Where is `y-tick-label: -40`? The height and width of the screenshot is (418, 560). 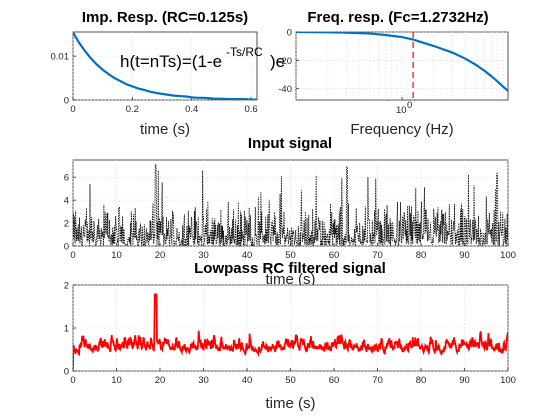 y-tick-label: -40 is located at coordinates (285, 89).